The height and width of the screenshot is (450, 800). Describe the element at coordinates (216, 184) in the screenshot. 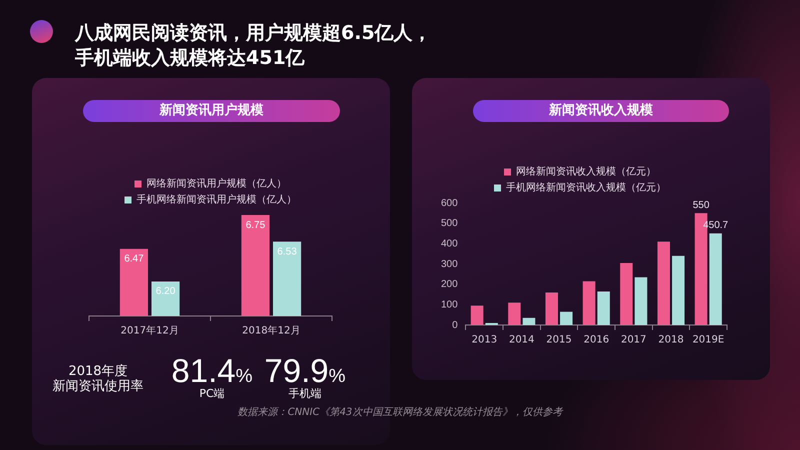

I see `legend-label: 网络新闻资讯用户规模（亿人）` at that location.